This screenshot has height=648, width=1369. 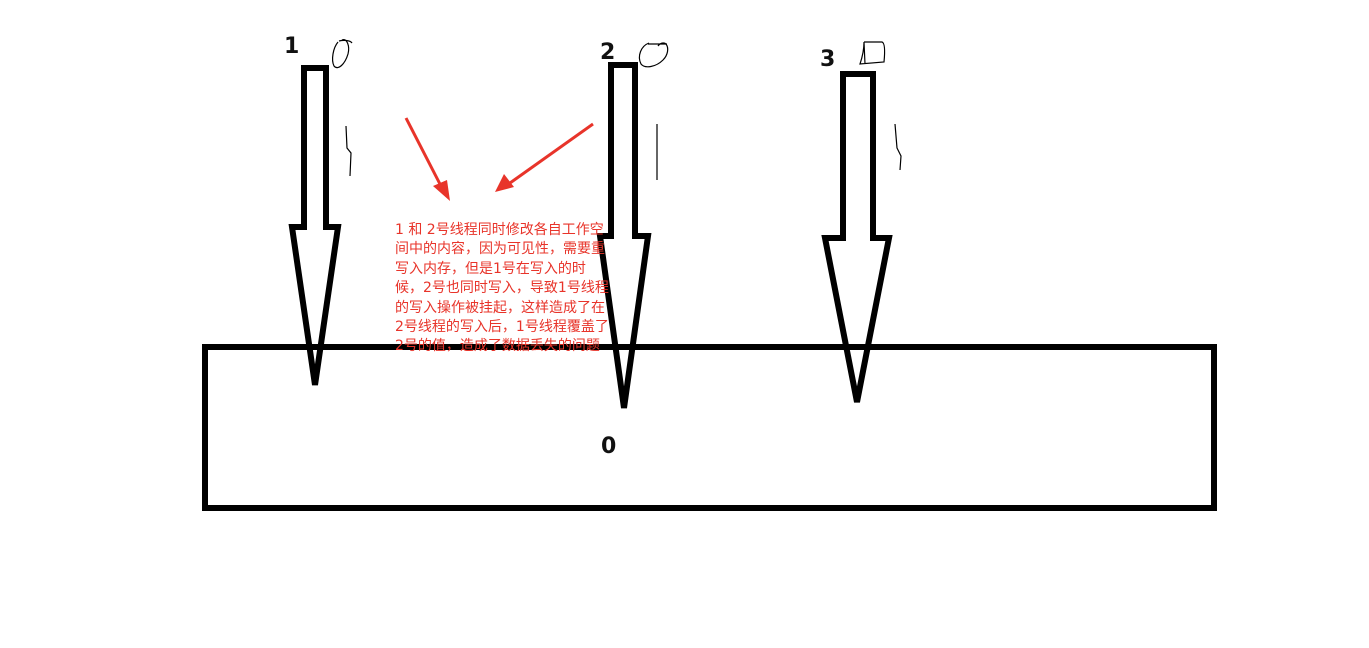 What do you see at coordinates (427, 159) in the screenshot?
I see `red-pointer-left` at bounding box center [427, 159].